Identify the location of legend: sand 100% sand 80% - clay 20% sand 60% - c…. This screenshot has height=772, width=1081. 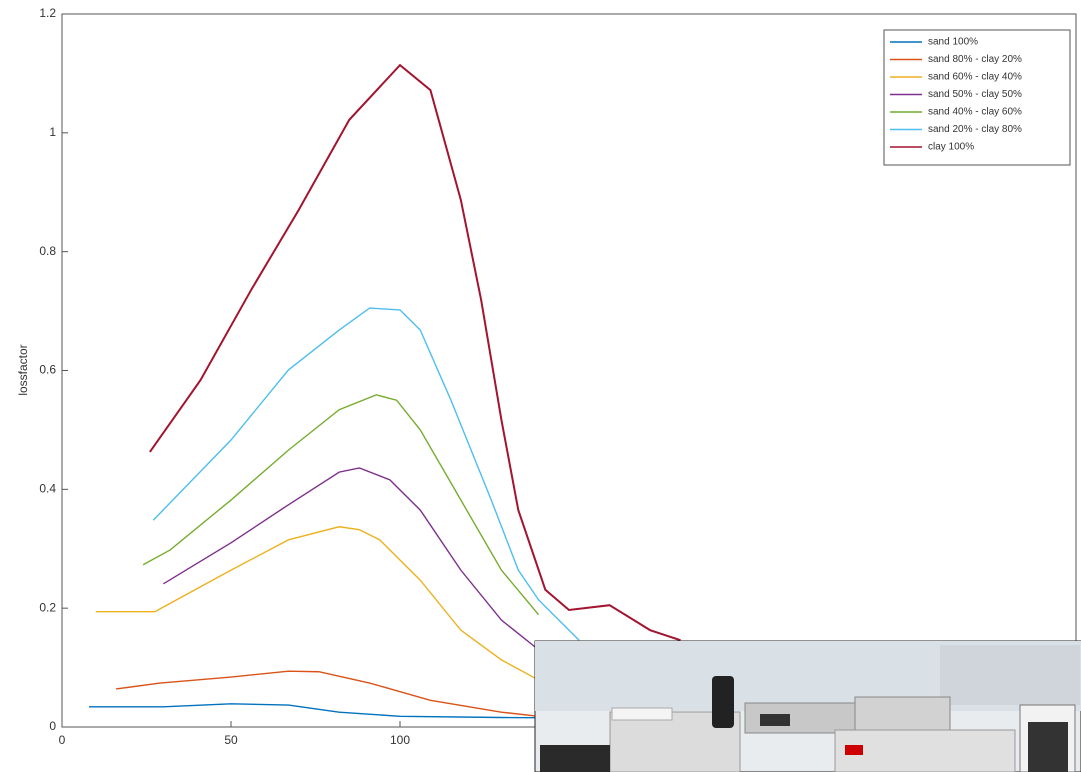
(977, 97).